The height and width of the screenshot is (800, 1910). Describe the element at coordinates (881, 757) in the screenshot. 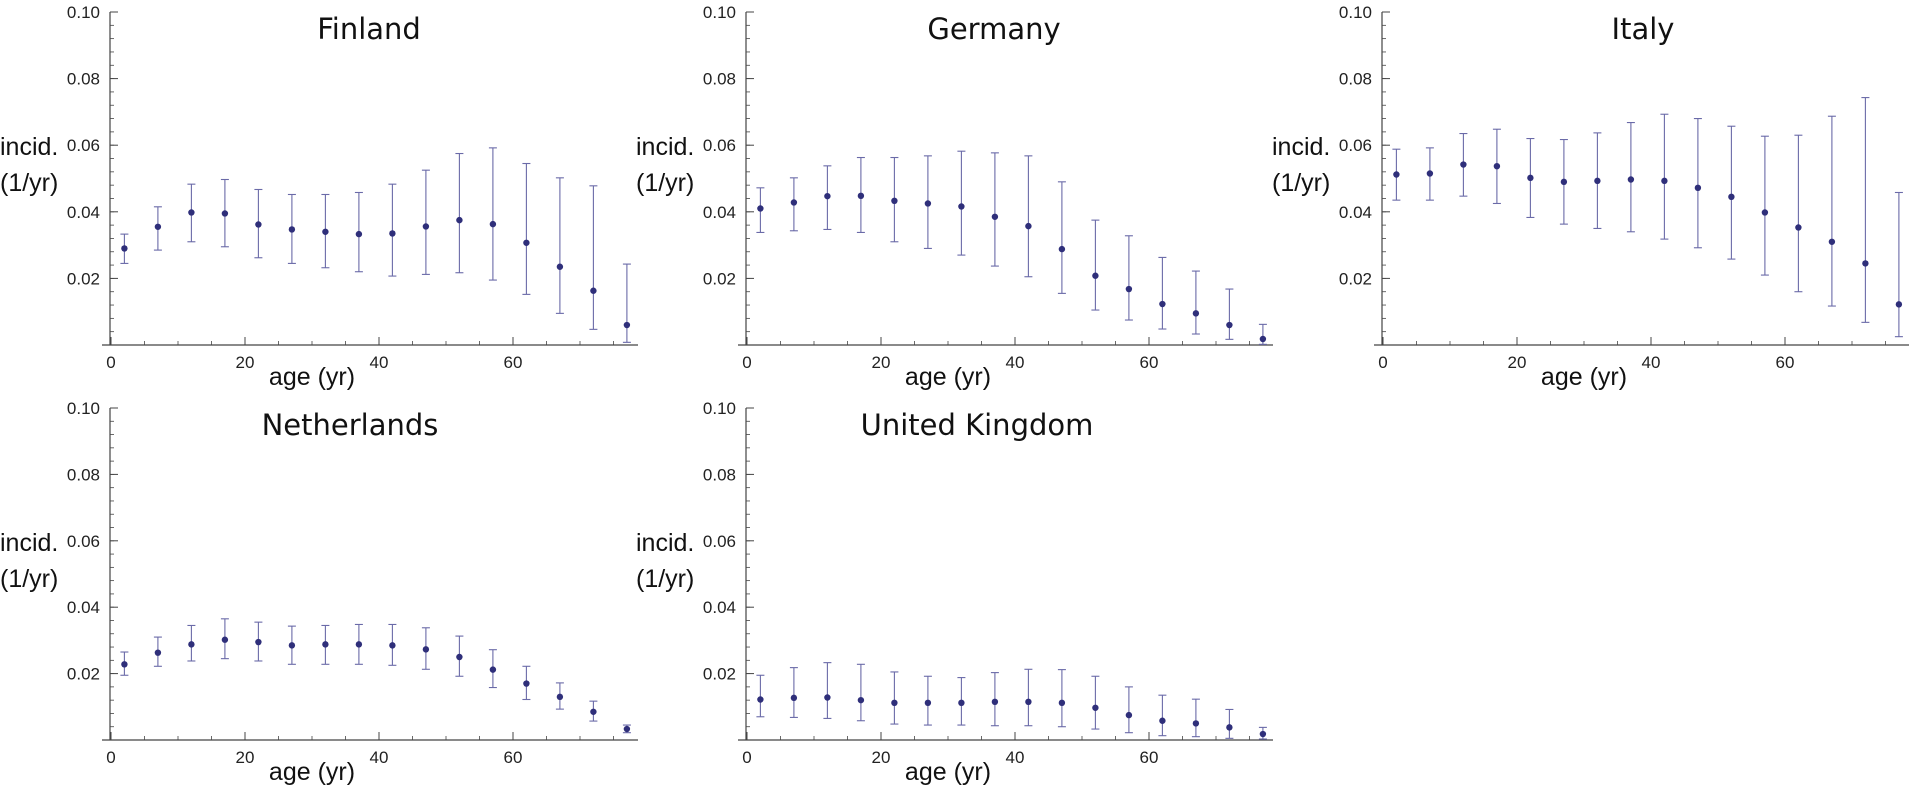

I see `x-tick-label: 20` at that location.